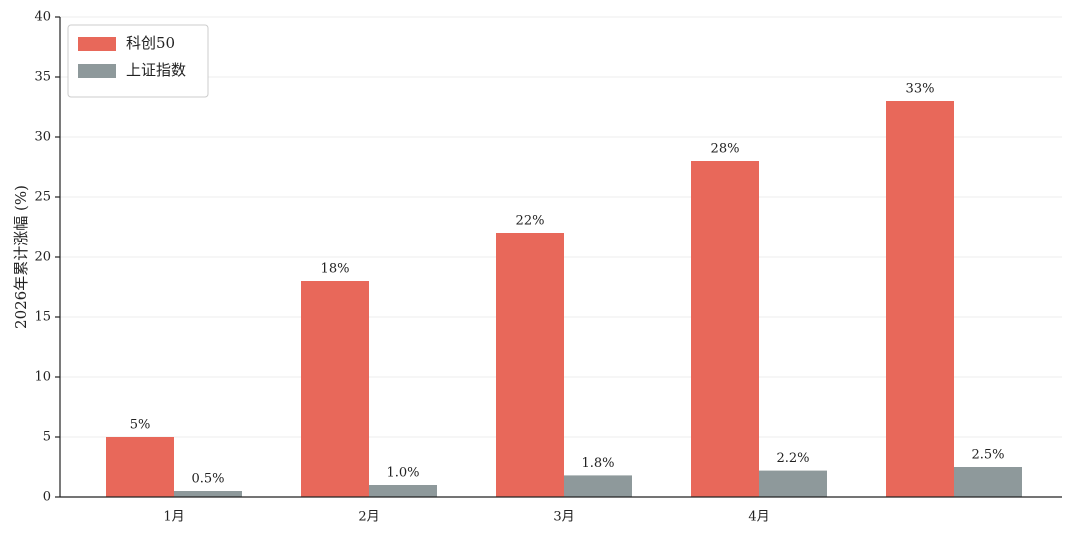 This screenshot has width=1080, height=536. I want to click on value-label: 5%, so click(140, 425).